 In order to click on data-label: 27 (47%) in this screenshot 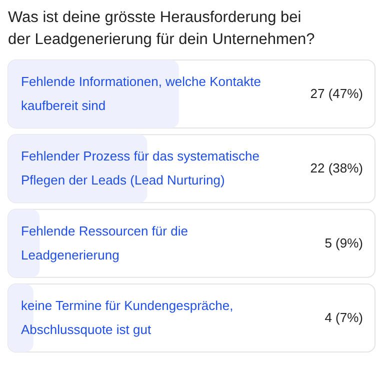, I will do `click(336, 93)`.